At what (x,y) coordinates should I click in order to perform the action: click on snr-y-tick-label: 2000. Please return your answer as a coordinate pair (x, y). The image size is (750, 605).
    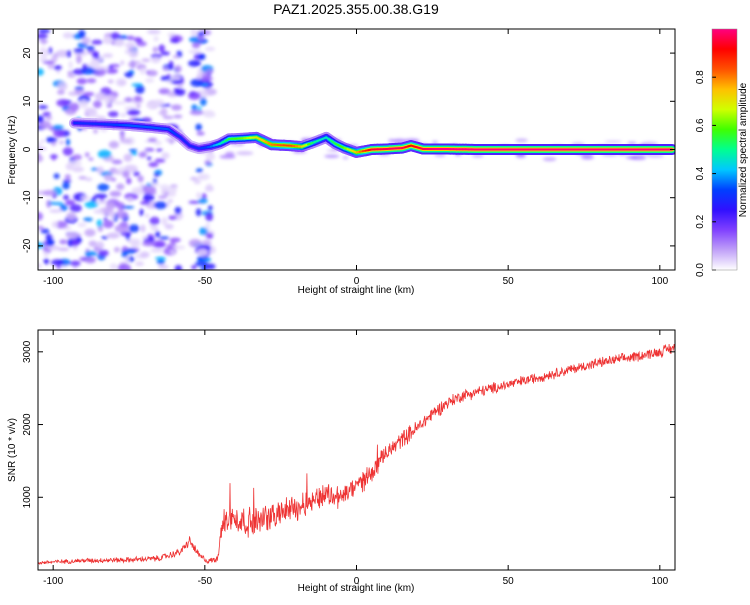
    Looking at the image, I should click on (27, 424).